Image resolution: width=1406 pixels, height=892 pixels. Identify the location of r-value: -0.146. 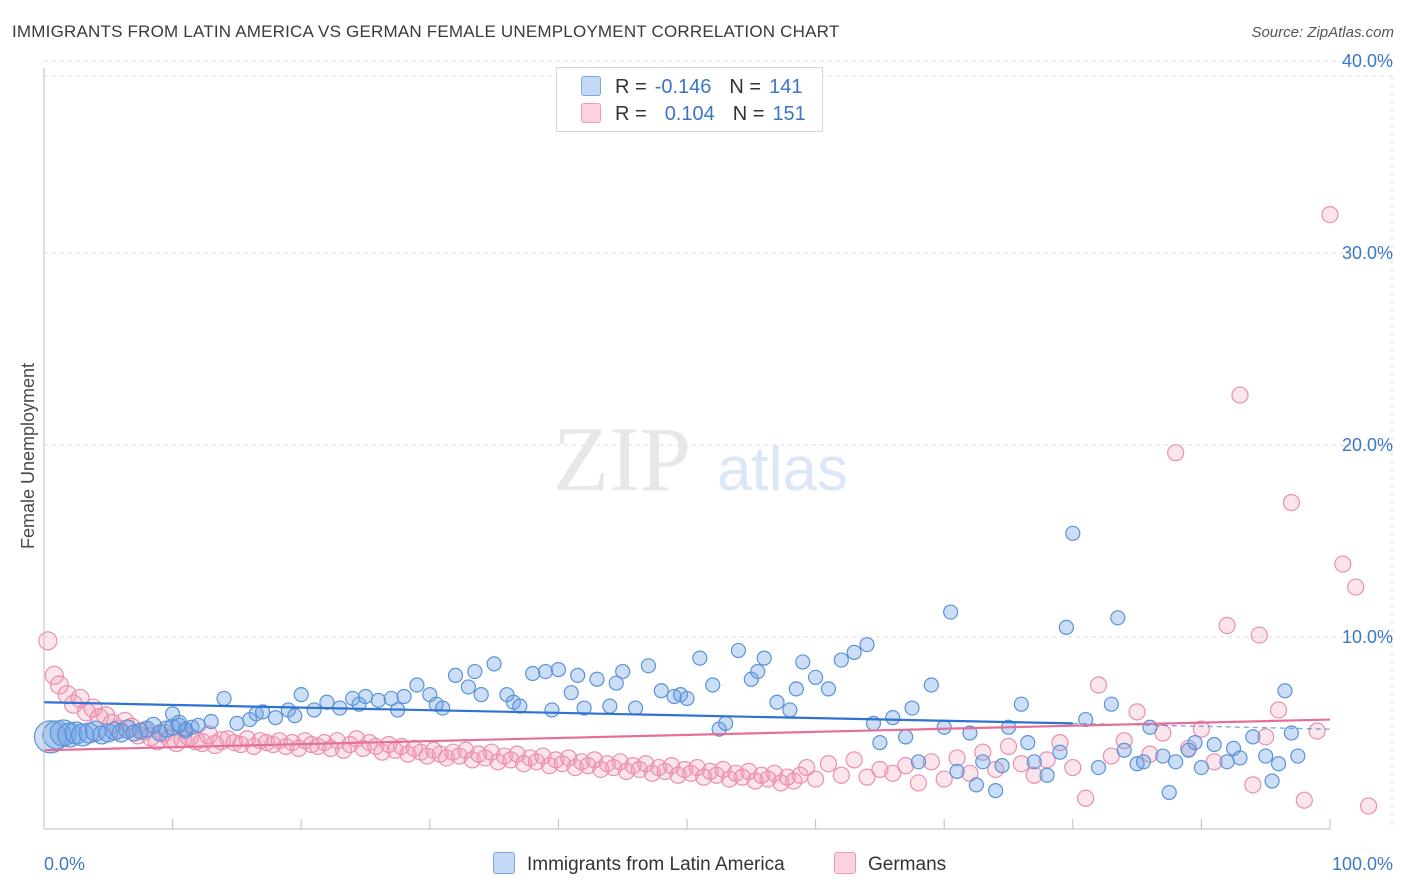
(683, 87).